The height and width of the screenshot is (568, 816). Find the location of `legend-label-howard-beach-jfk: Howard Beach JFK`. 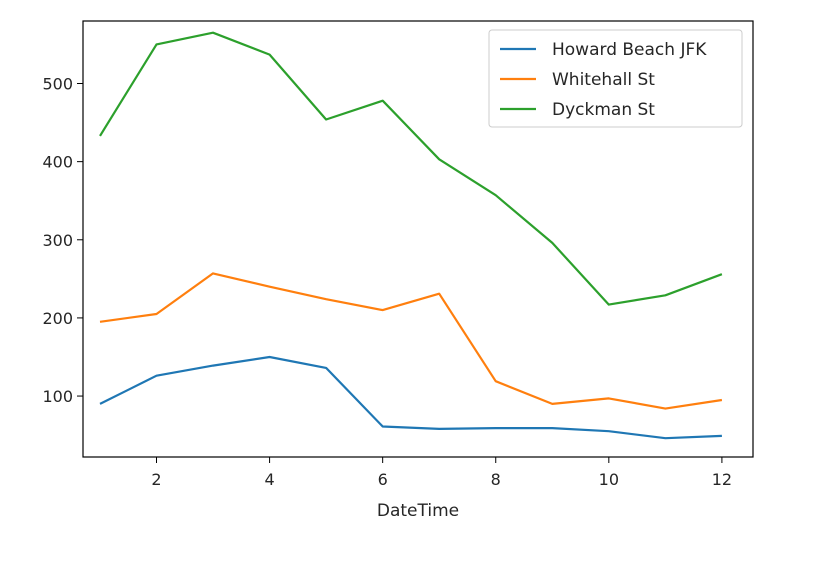

legend-label-howard-beach-jfk: Howard Beach JFK is located at coordinates (629, 50).